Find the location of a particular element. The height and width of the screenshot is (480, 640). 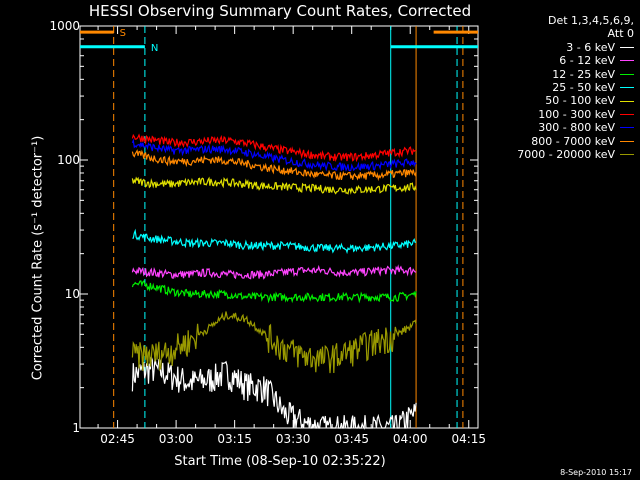

legend-label: 50 - 100 keV is located at coordinates (580, 101).